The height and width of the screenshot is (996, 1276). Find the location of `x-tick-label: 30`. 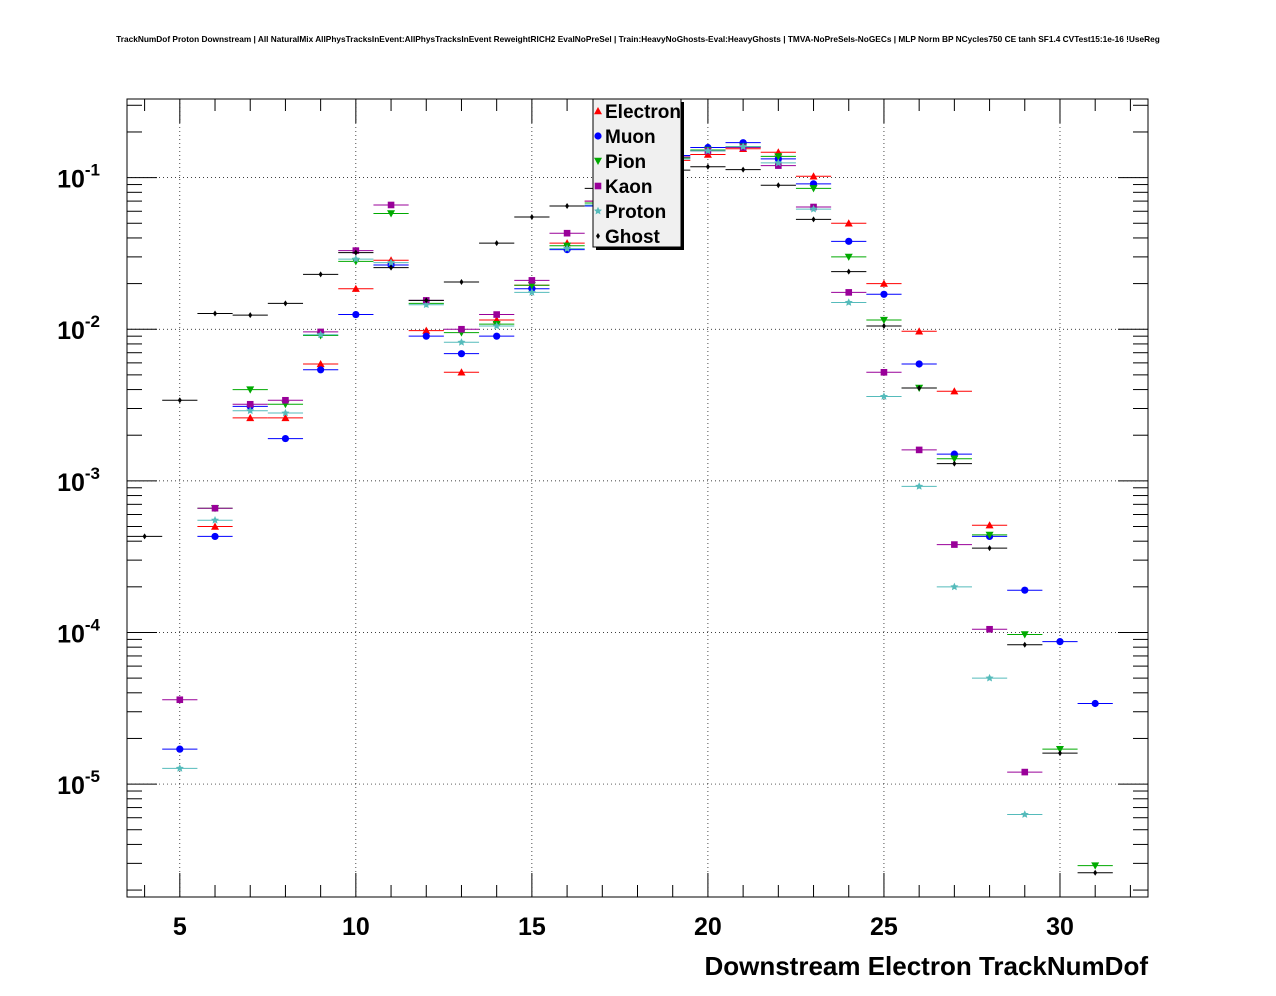

x-tick-label: 30 is located at coordinates (1060, 927).